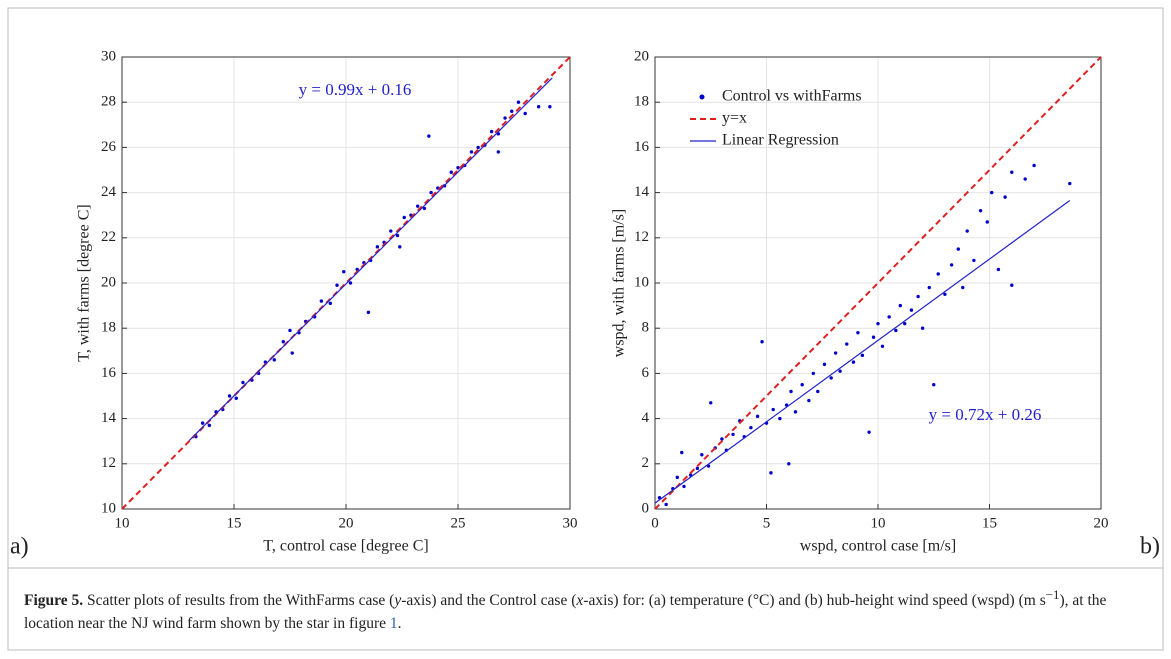  I want to click on y-tick-label: 20, so click(641, 56).